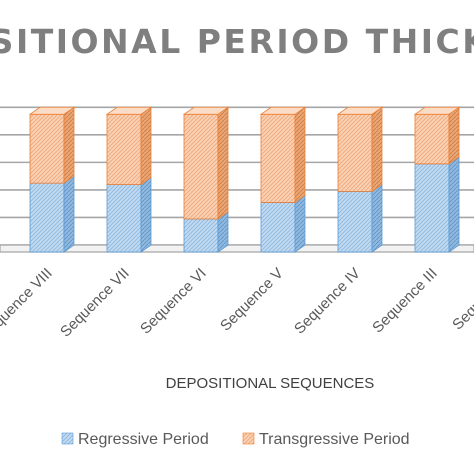 The image size is (474, 474). What do you see at coordinates (461, 299) in the screenshot?
I see `x-tick-label: Sequence II` at bounding box center [461, 299].